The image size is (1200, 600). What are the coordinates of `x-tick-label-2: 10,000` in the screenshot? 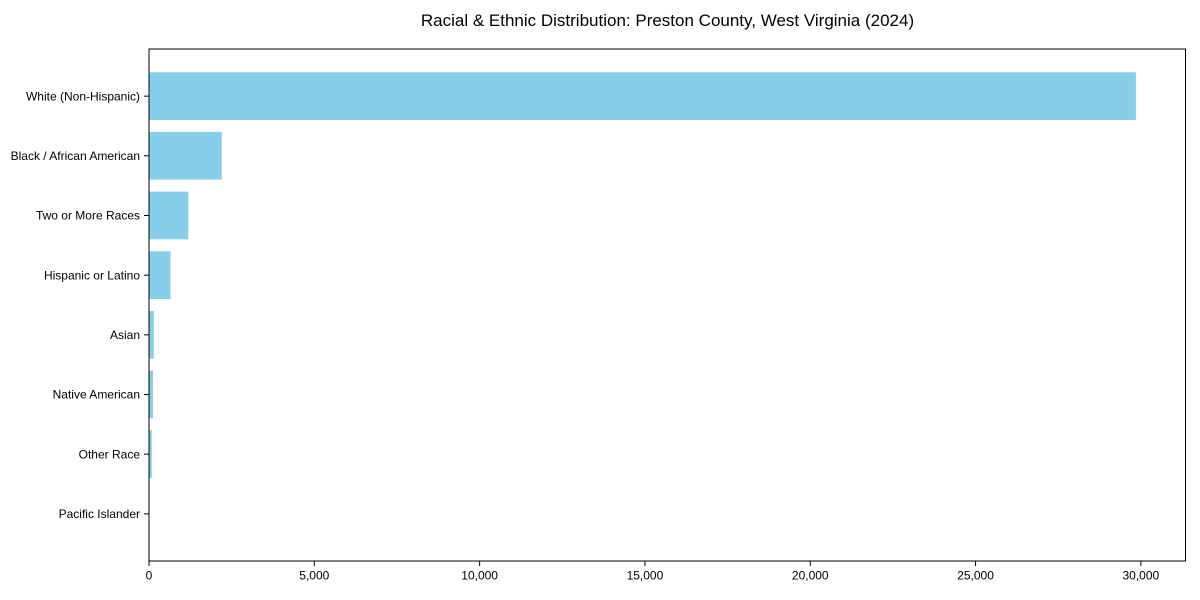 It's located at (479, 576).